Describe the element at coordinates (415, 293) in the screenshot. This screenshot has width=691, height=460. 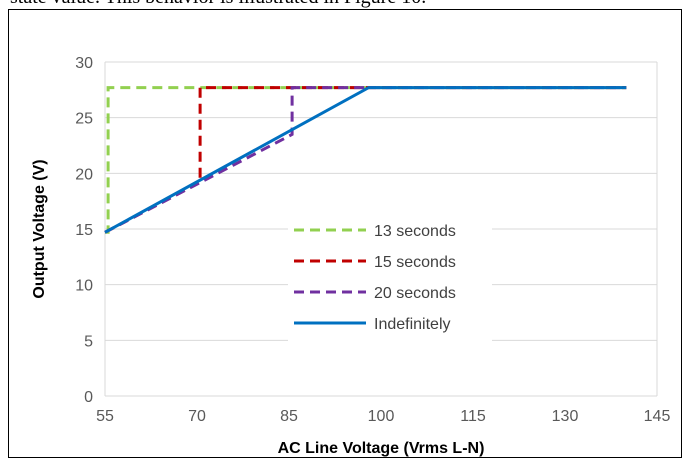
I see `legend-label-2: 20 seconds` at that location.